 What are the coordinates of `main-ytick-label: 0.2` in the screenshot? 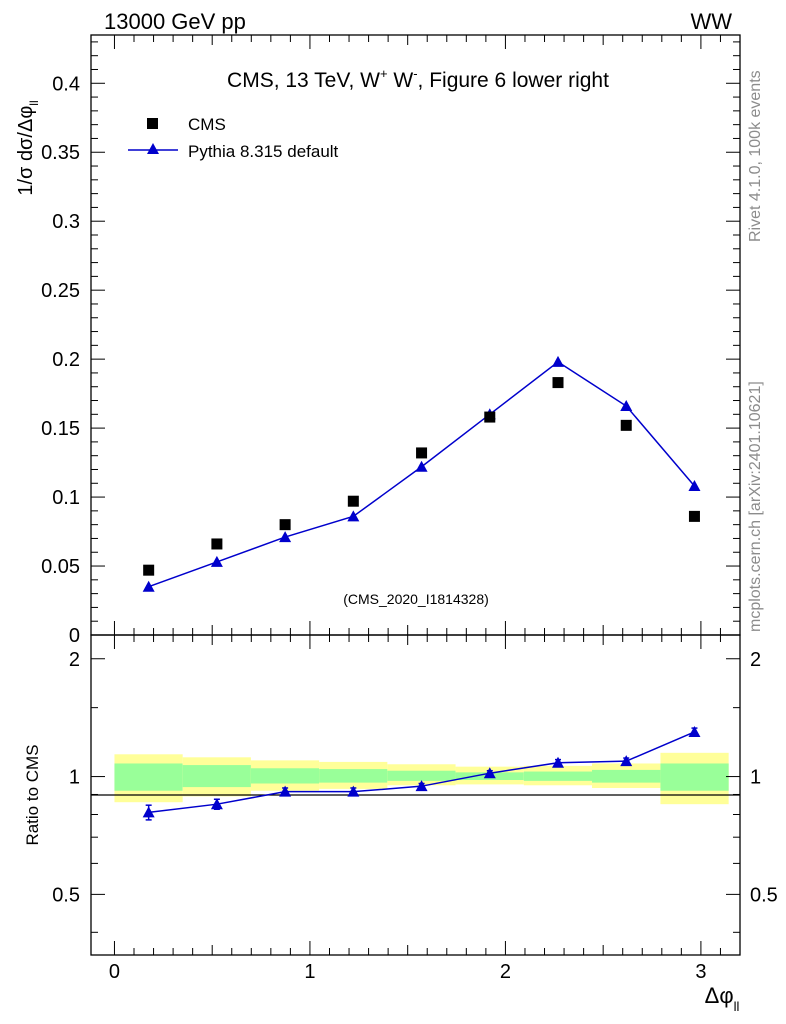 It's located at (66, 360).